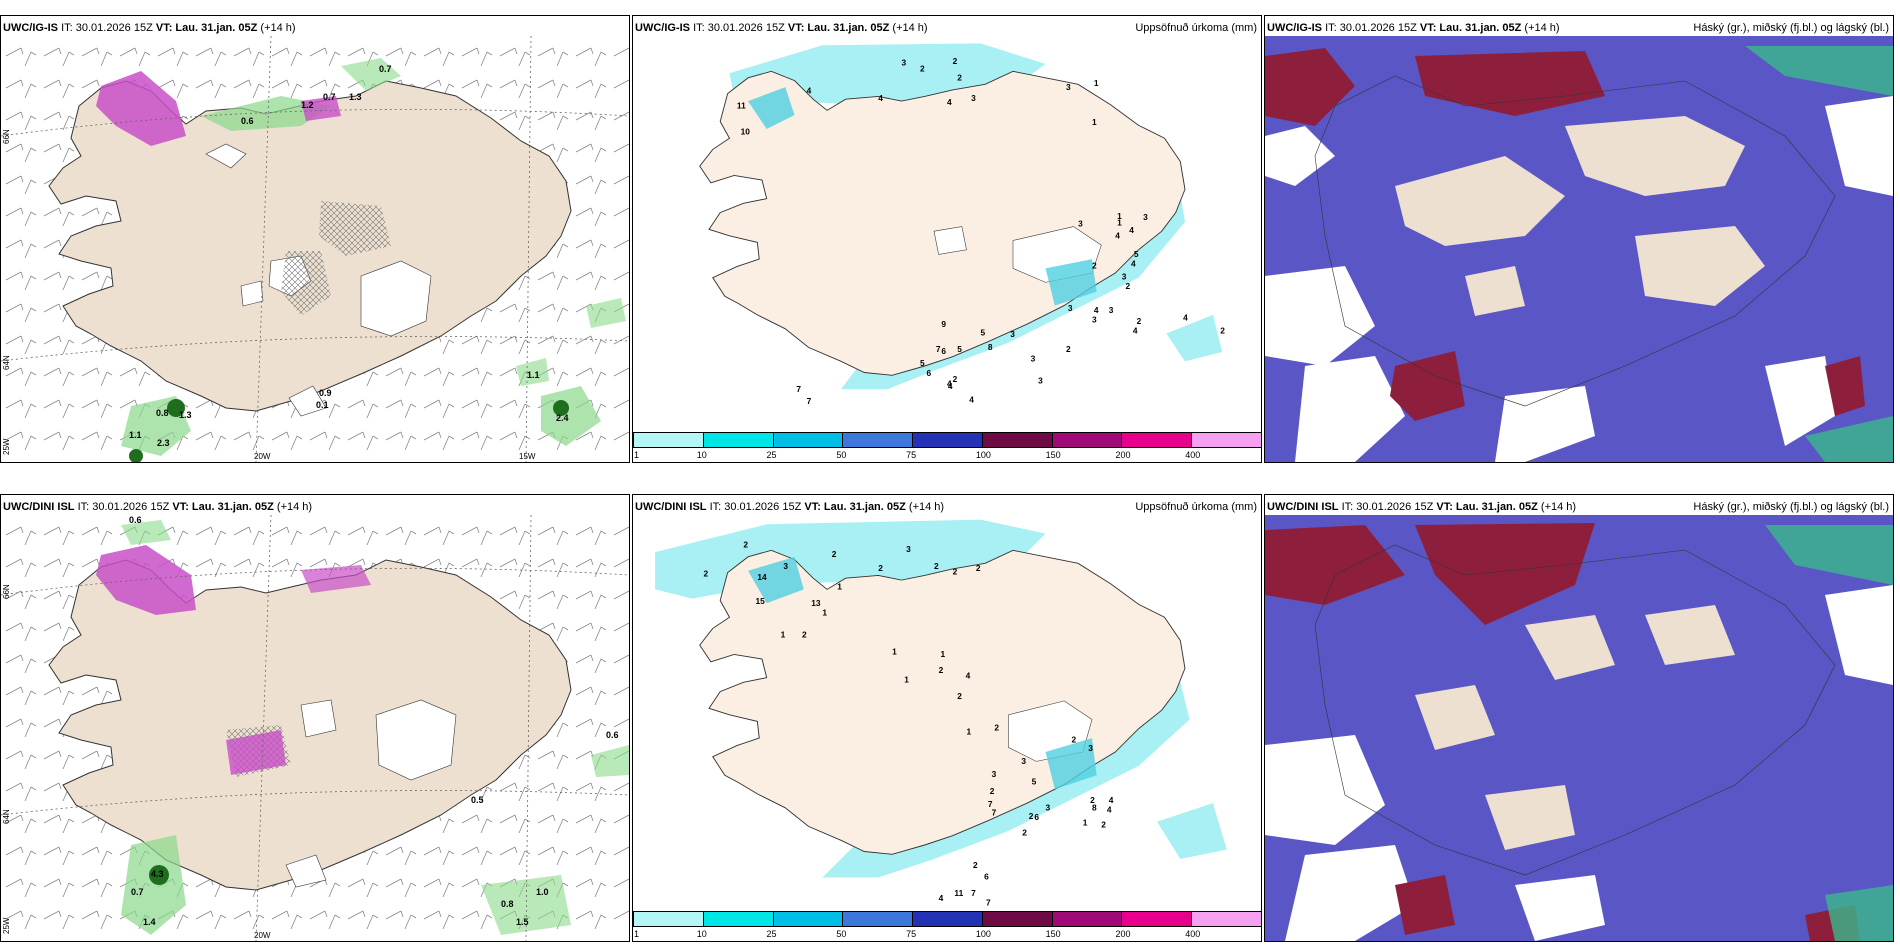 This screenshot has height=950, width=1900. Describe the element at coordinates (1579, 728) in the screenshot. I see `cloud-map` at that location.